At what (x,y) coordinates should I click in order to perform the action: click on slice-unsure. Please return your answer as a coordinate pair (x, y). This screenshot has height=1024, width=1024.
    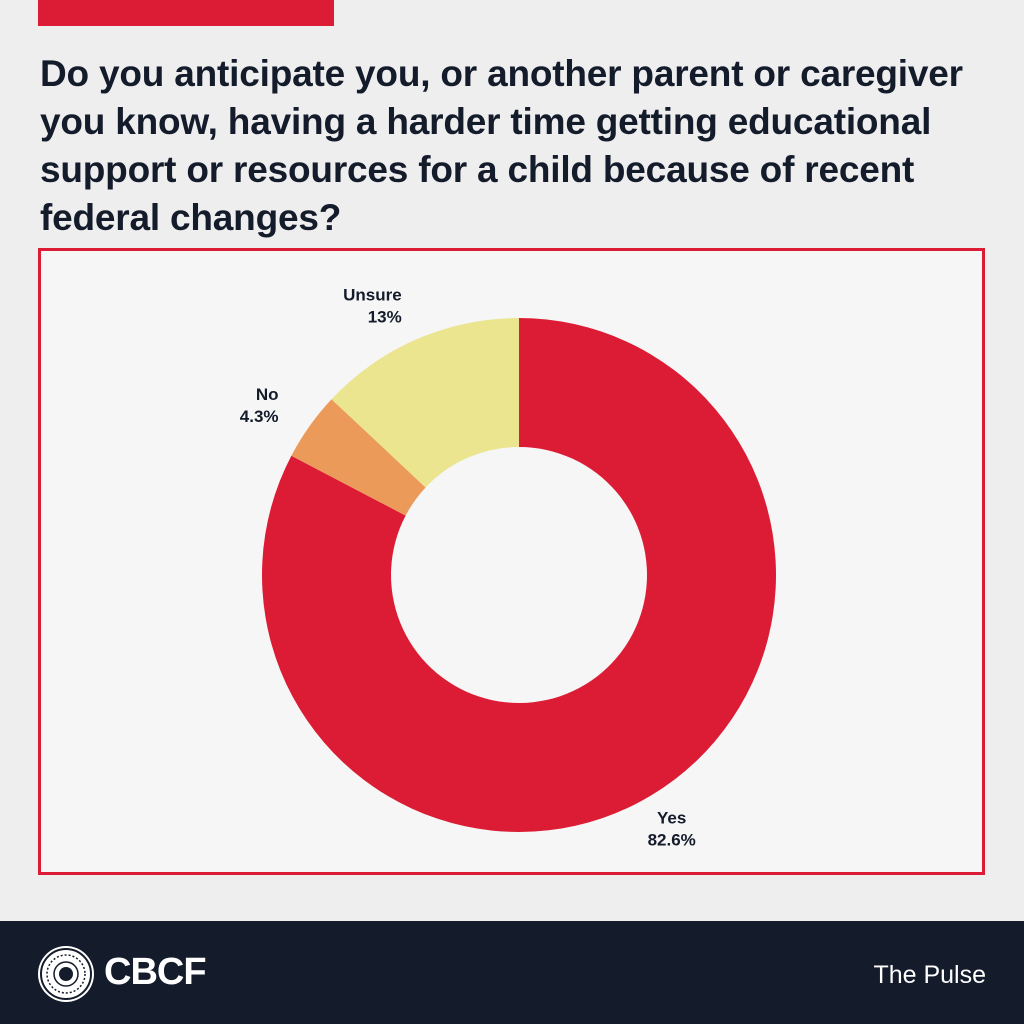
    Looking at the image, I should click on (425, 403).